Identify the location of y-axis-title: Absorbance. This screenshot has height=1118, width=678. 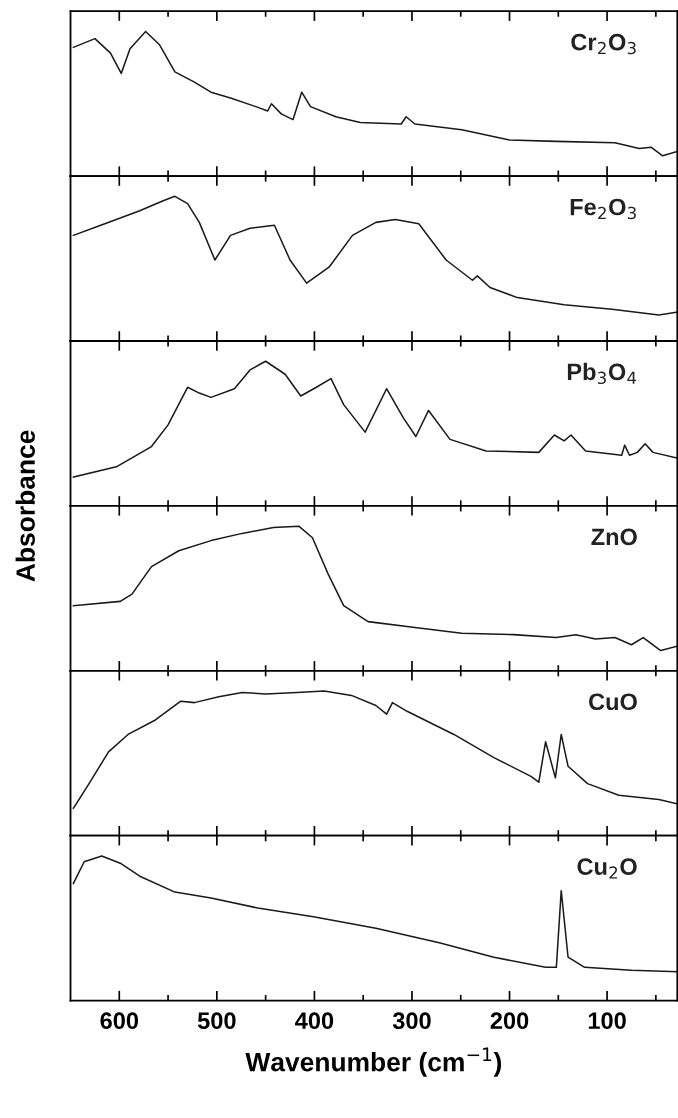
(25, 506).